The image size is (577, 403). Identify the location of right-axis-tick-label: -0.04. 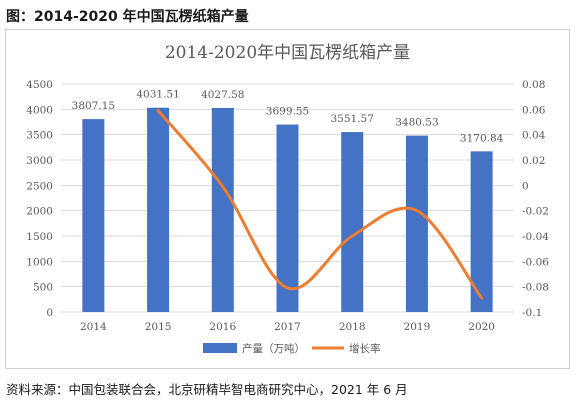
(535, 237).